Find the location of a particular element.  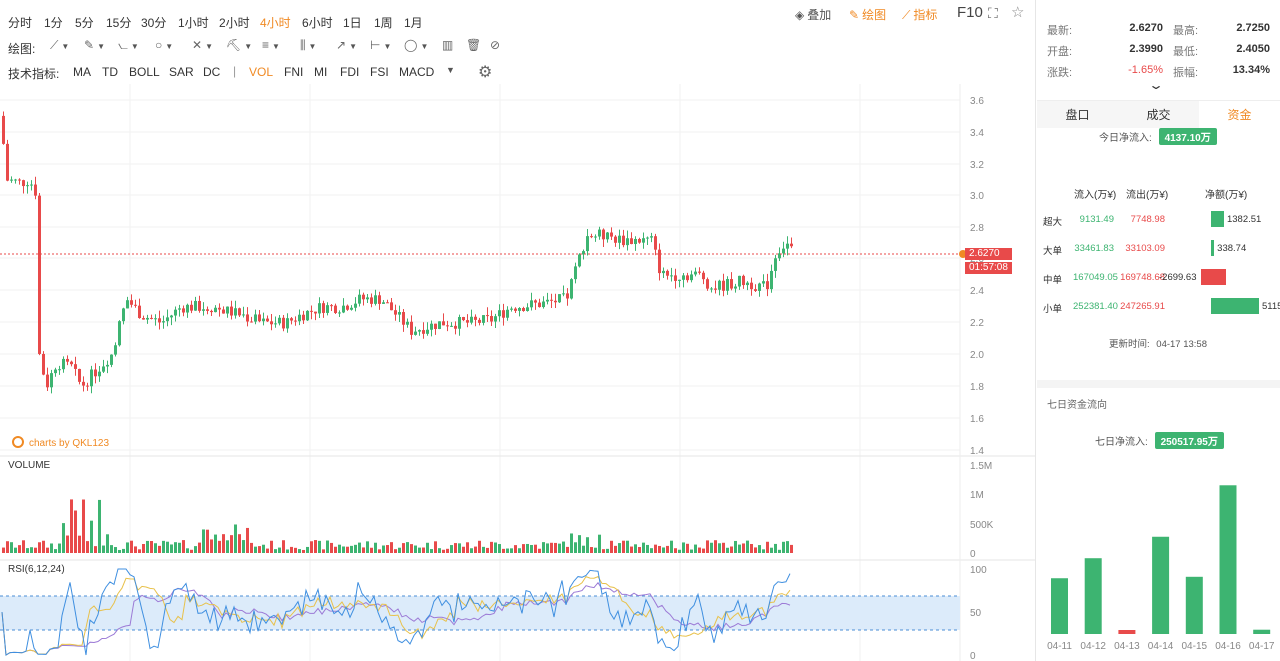

indicator-dc: DC is located at coordinates (212, 72).